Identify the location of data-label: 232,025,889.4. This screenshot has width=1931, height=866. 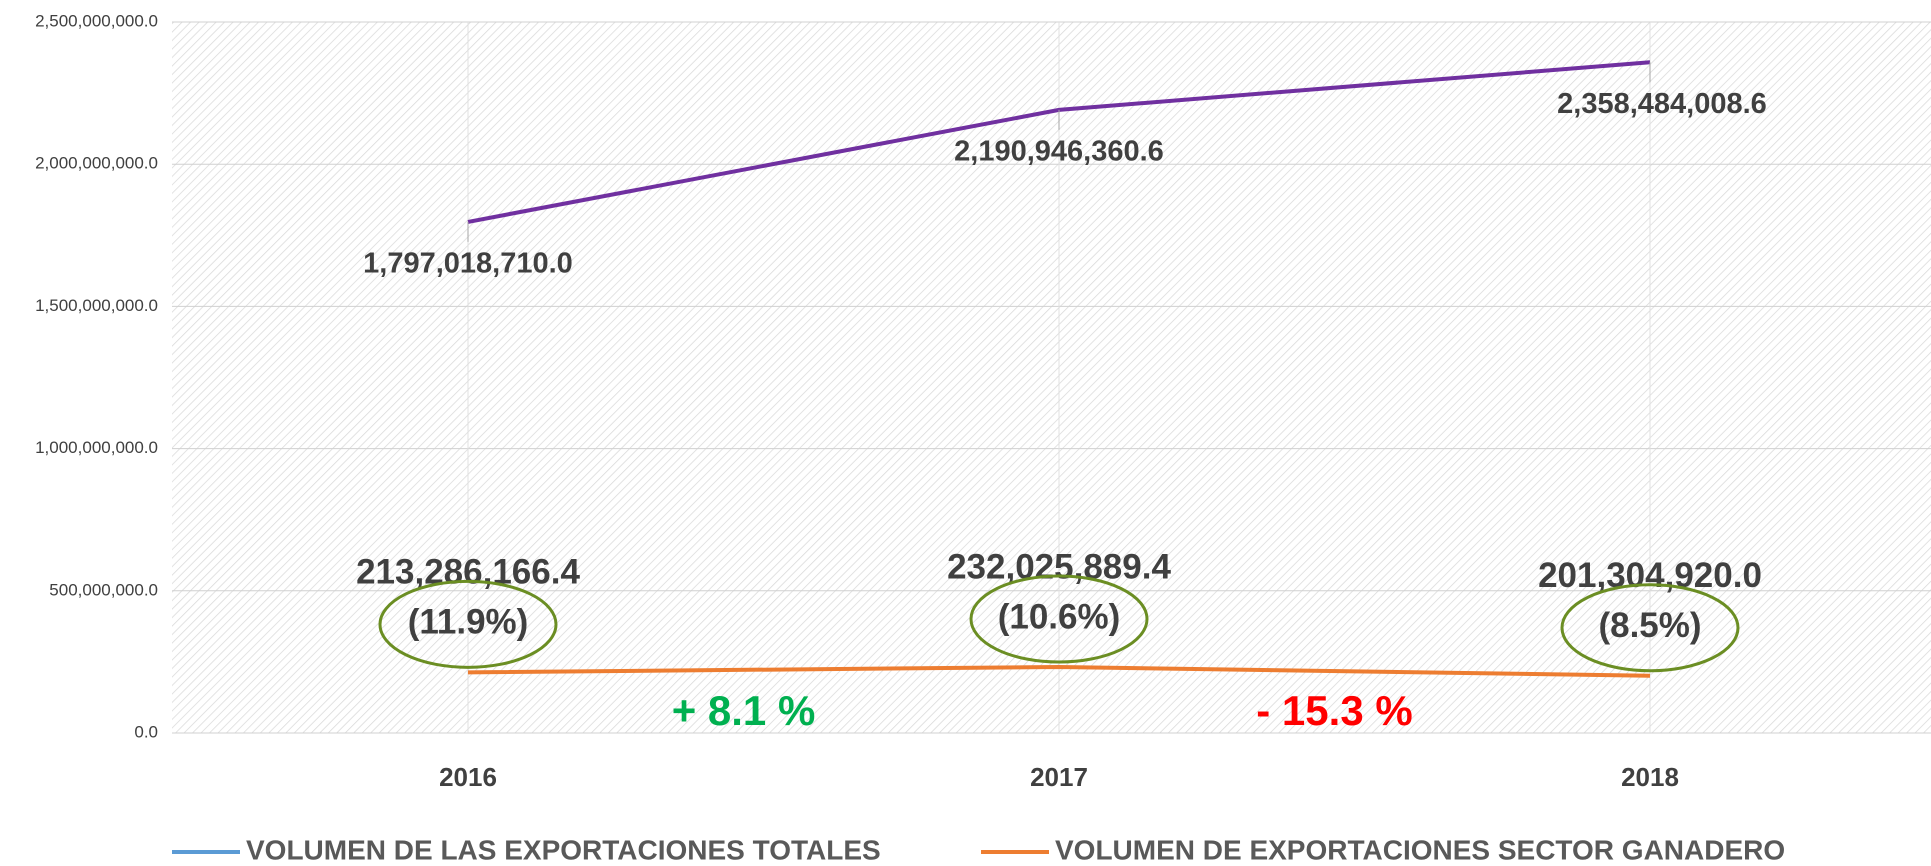
(1059, 566).